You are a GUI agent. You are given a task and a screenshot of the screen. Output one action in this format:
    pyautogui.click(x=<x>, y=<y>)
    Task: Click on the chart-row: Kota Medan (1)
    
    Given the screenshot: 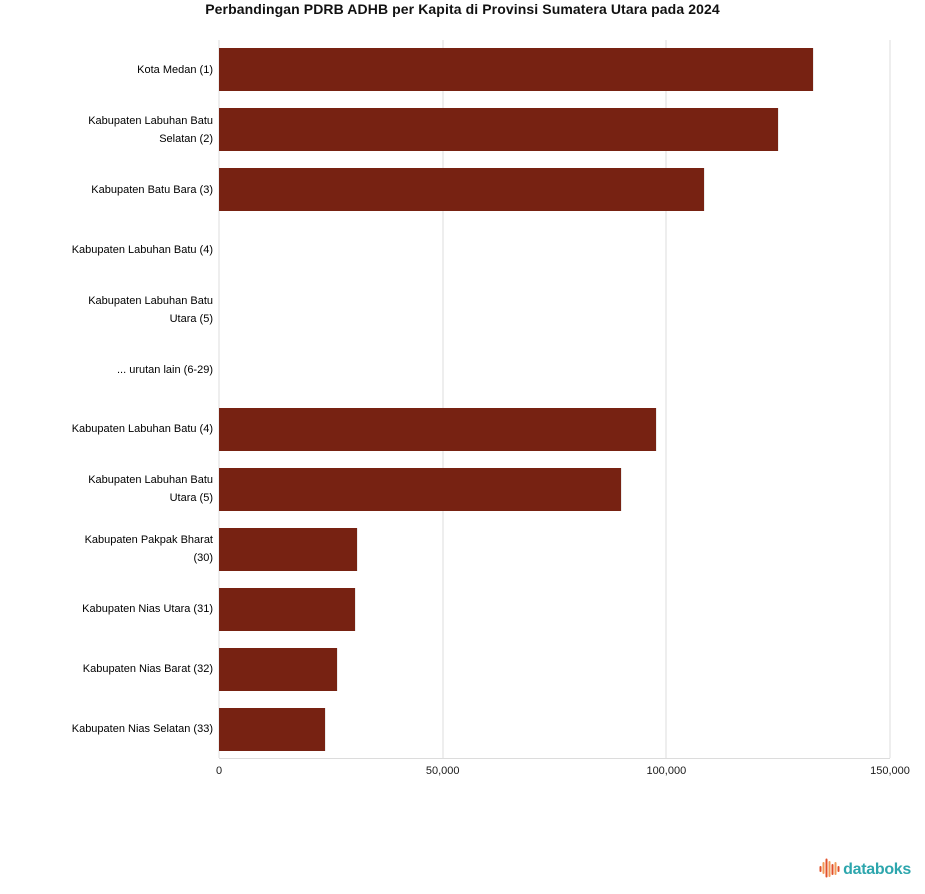 What is the action you would take?
    pyautogui.click(x=445, y=70)
    